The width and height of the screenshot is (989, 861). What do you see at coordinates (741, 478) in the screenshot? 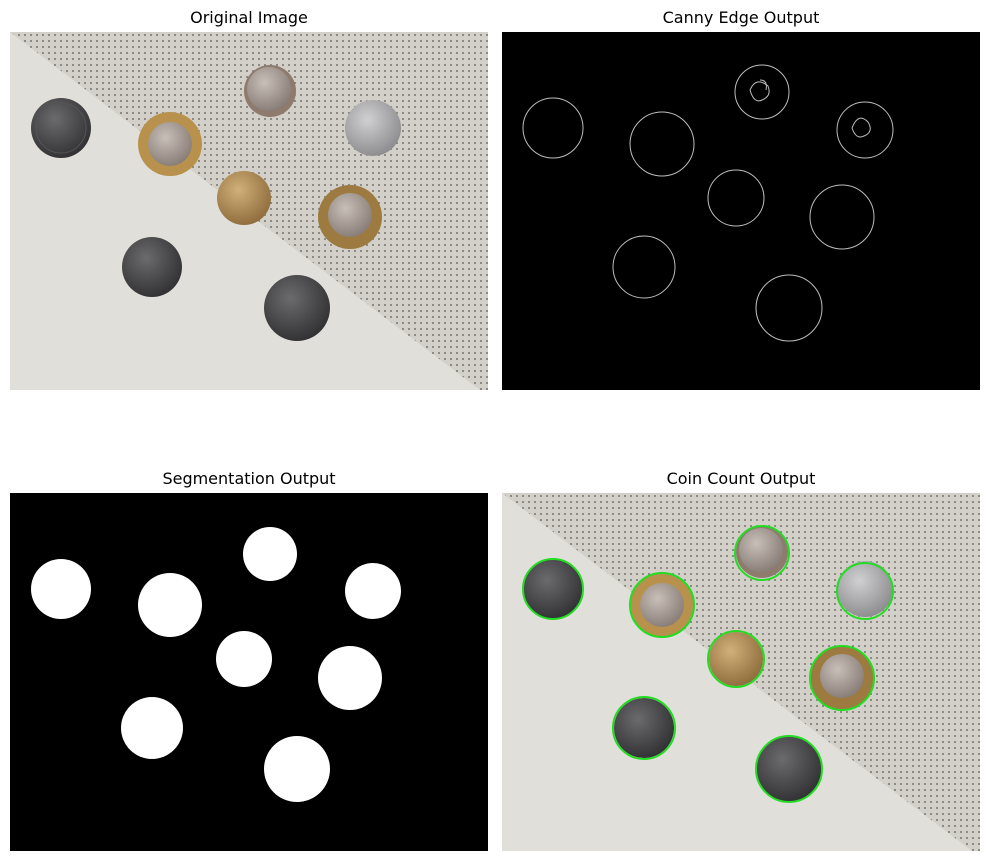
I see `coin-count-title: Coin Count Output` at bounding box center [741, 478].